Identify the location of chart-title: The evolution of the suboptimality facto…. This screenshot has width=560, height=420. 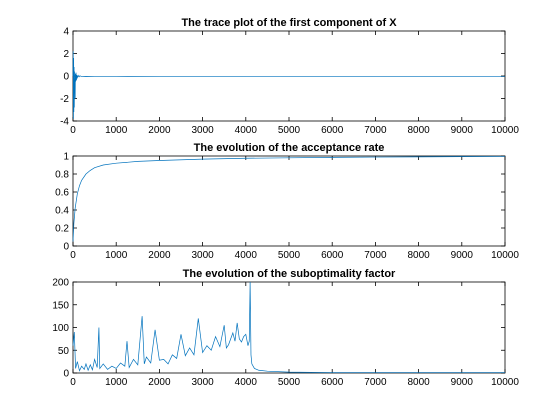
(289, 274).